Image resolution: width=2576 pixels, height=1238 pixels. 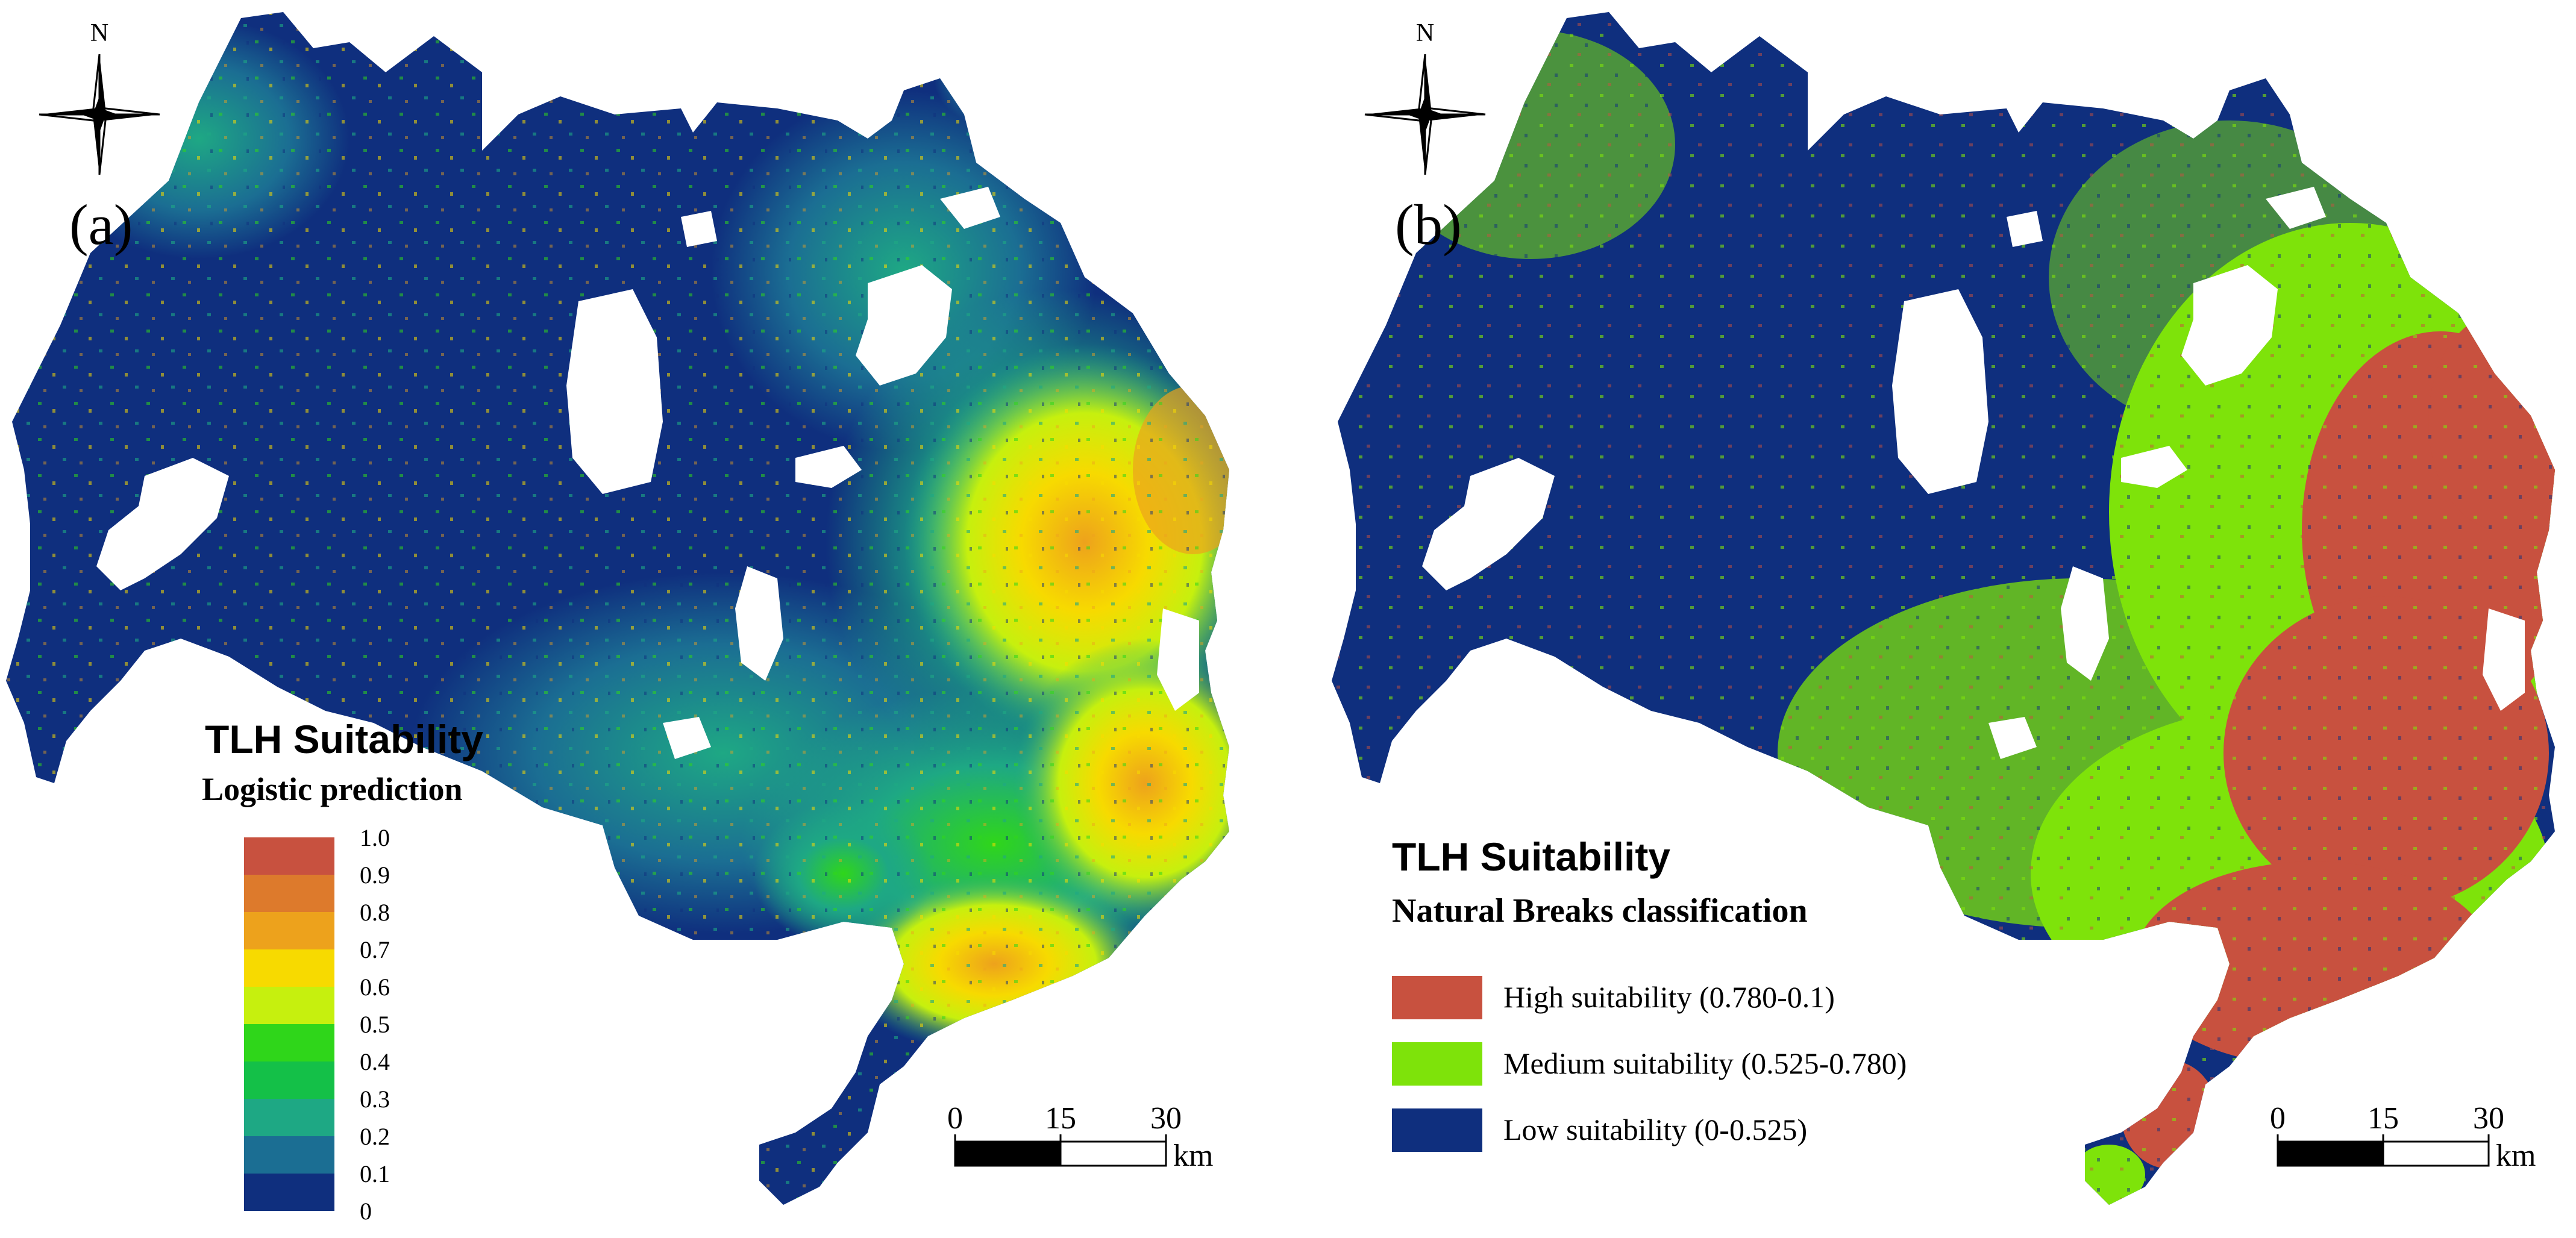 What do you see at coordinates (1669, 997) in the screenshot?
I see `legend-class-label: High suitability (0.780-0.1)` at bounding box center [1669, 997].